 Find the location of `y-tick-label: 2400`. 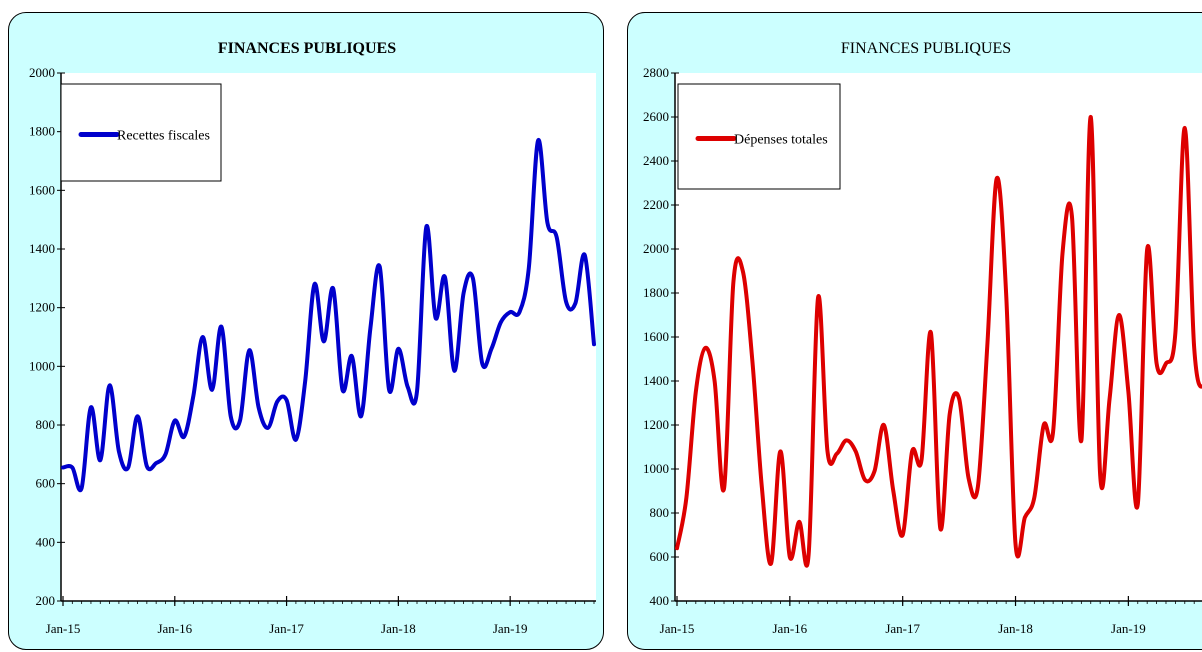

y-tick-label: 2400 is located at coordinates (656, 160).